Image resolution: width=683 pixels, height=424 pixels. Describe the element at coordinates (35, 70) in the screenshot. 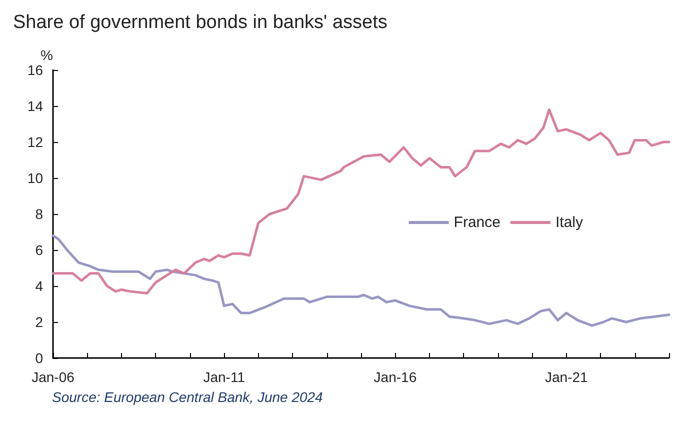

I see `y-tick-label: 16` at that location.